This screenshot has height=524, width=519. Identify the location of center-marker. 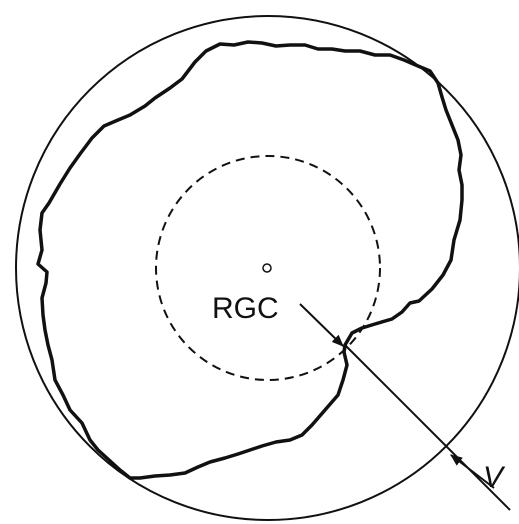
(267, 268).